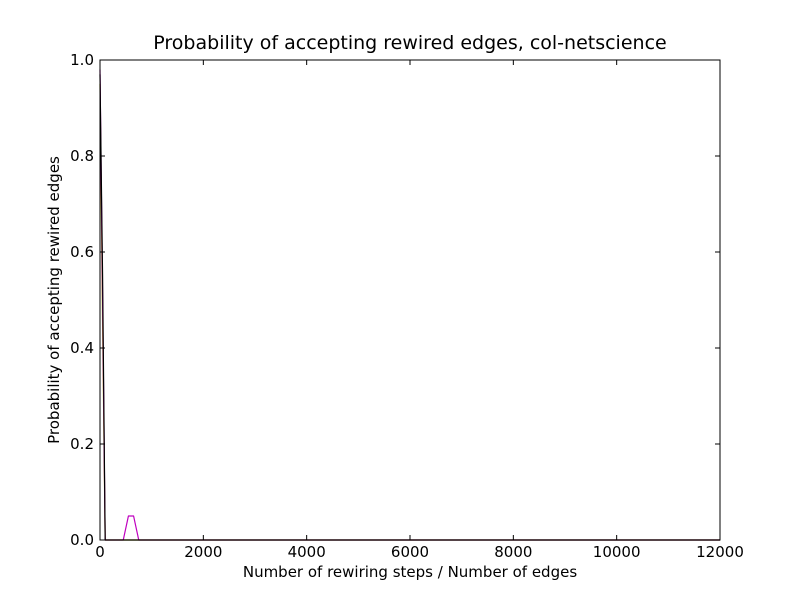  I want to click on y-tick-label: 0.2, so click(82, 444).